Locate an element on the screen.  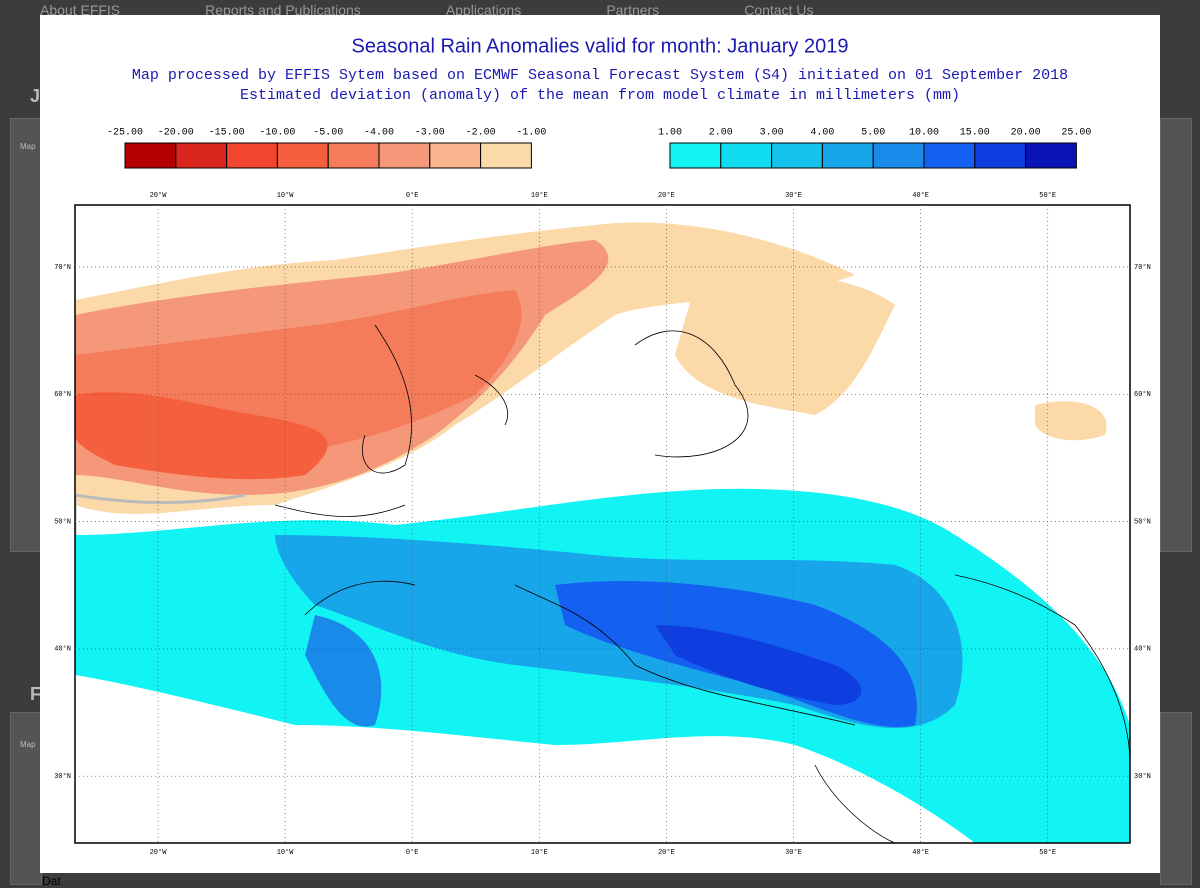
legend-label: -3.00 is located at coordinates (430, 133).